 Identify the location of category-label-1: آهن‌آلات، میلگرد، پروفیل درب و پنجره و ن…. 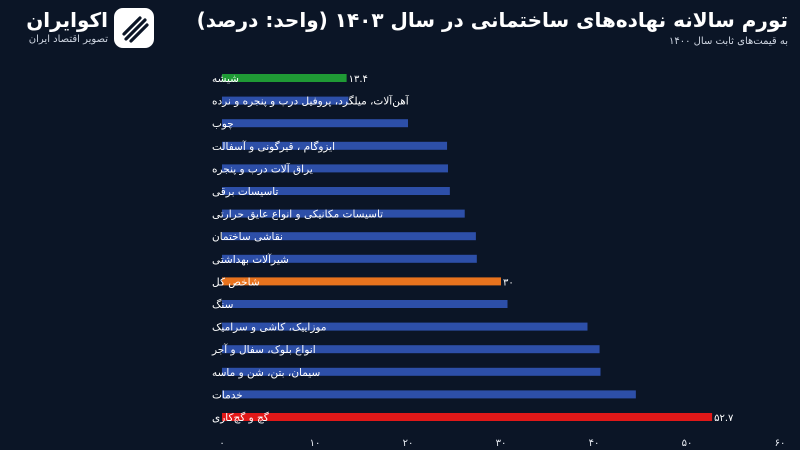
(311, 101).